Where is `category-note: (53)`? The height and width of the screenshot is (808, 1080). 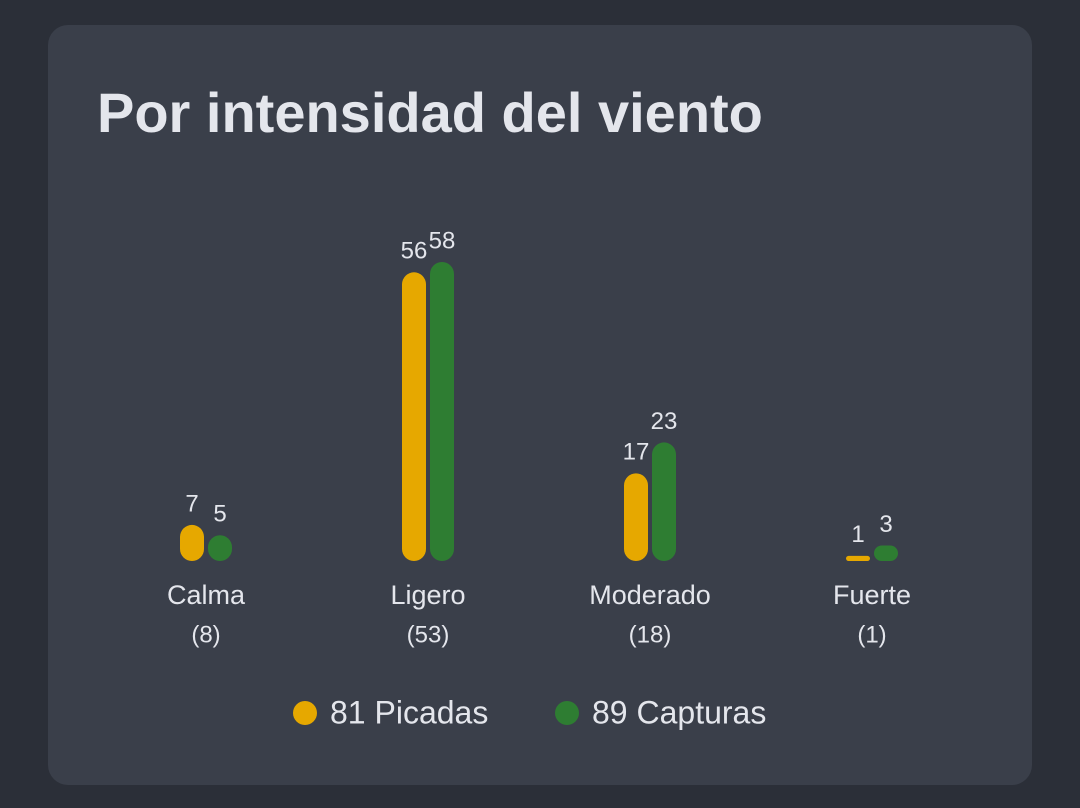 category-note: (53) is located at coordinates (428, 634).